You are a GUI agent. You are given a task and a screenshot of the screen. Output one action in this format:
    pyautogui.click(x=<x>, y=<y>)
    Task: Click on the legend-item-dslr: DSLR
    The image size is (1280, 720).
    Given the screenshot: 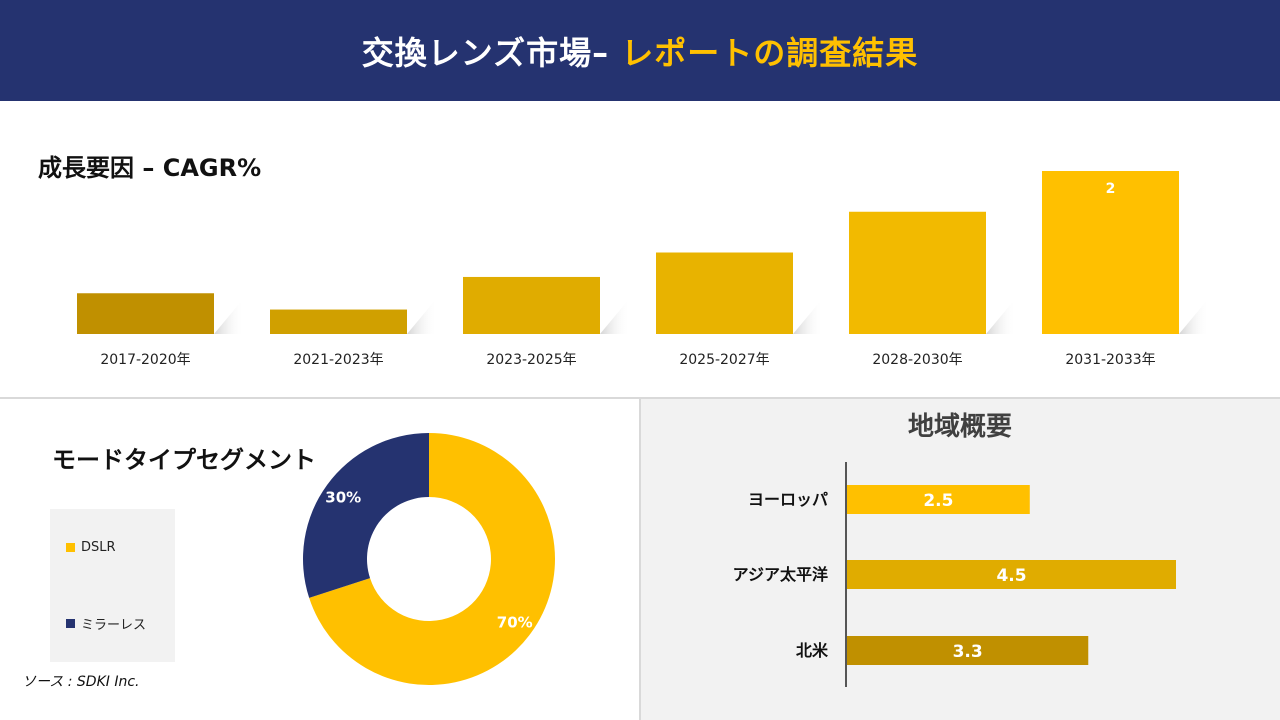 What is the action you would take?
    pyautogui.click(x=91, y=547)
    